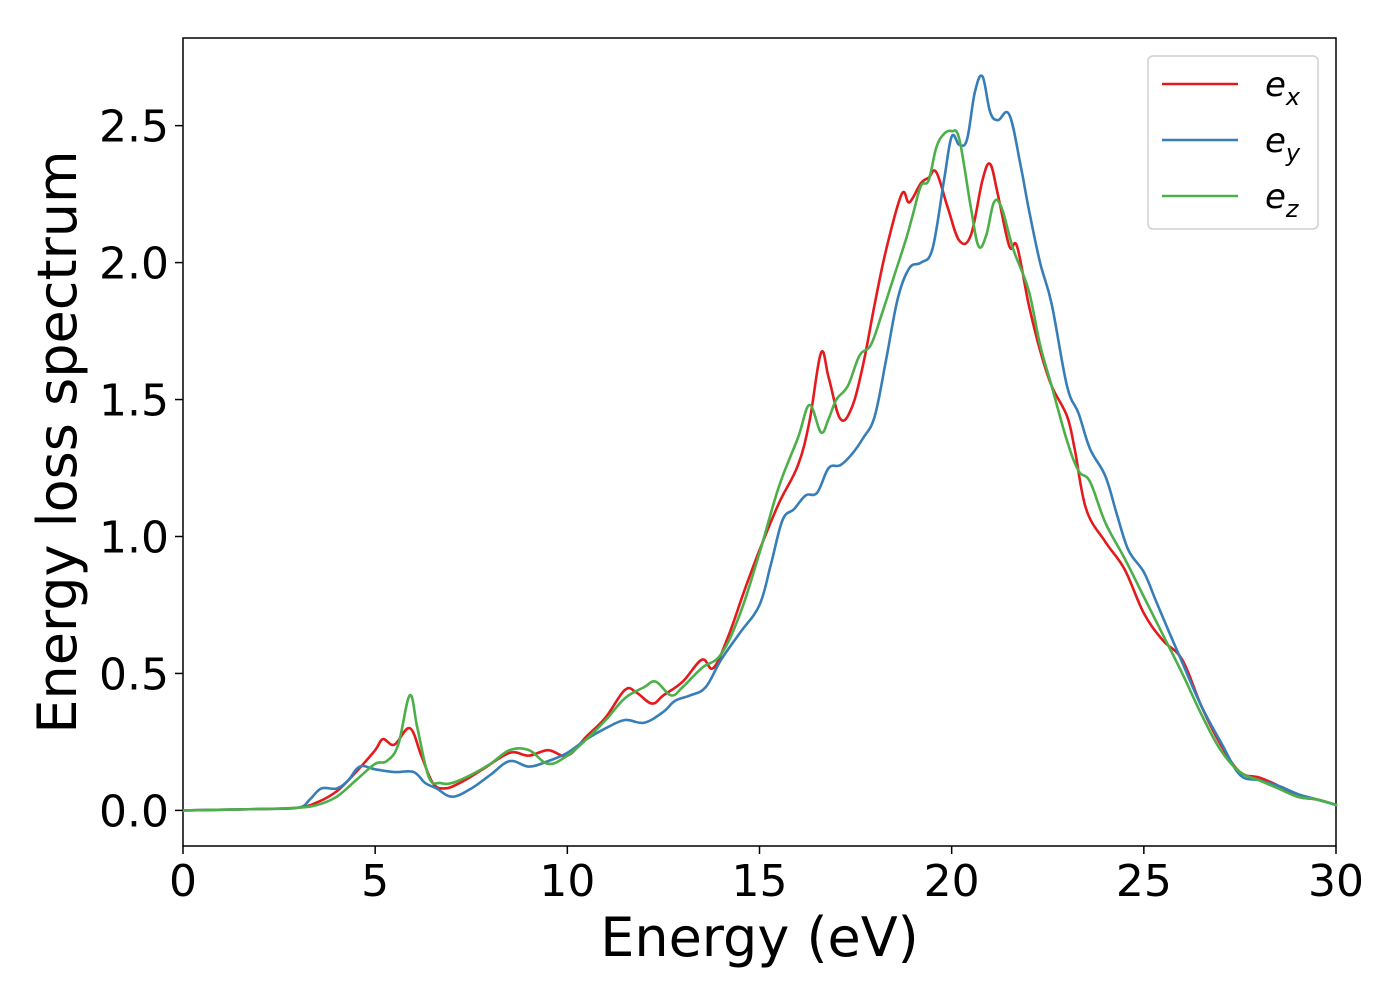 This screenshot has width=1400, height=1000. I want to click on x-tick-label: 20, so click(952, 881).